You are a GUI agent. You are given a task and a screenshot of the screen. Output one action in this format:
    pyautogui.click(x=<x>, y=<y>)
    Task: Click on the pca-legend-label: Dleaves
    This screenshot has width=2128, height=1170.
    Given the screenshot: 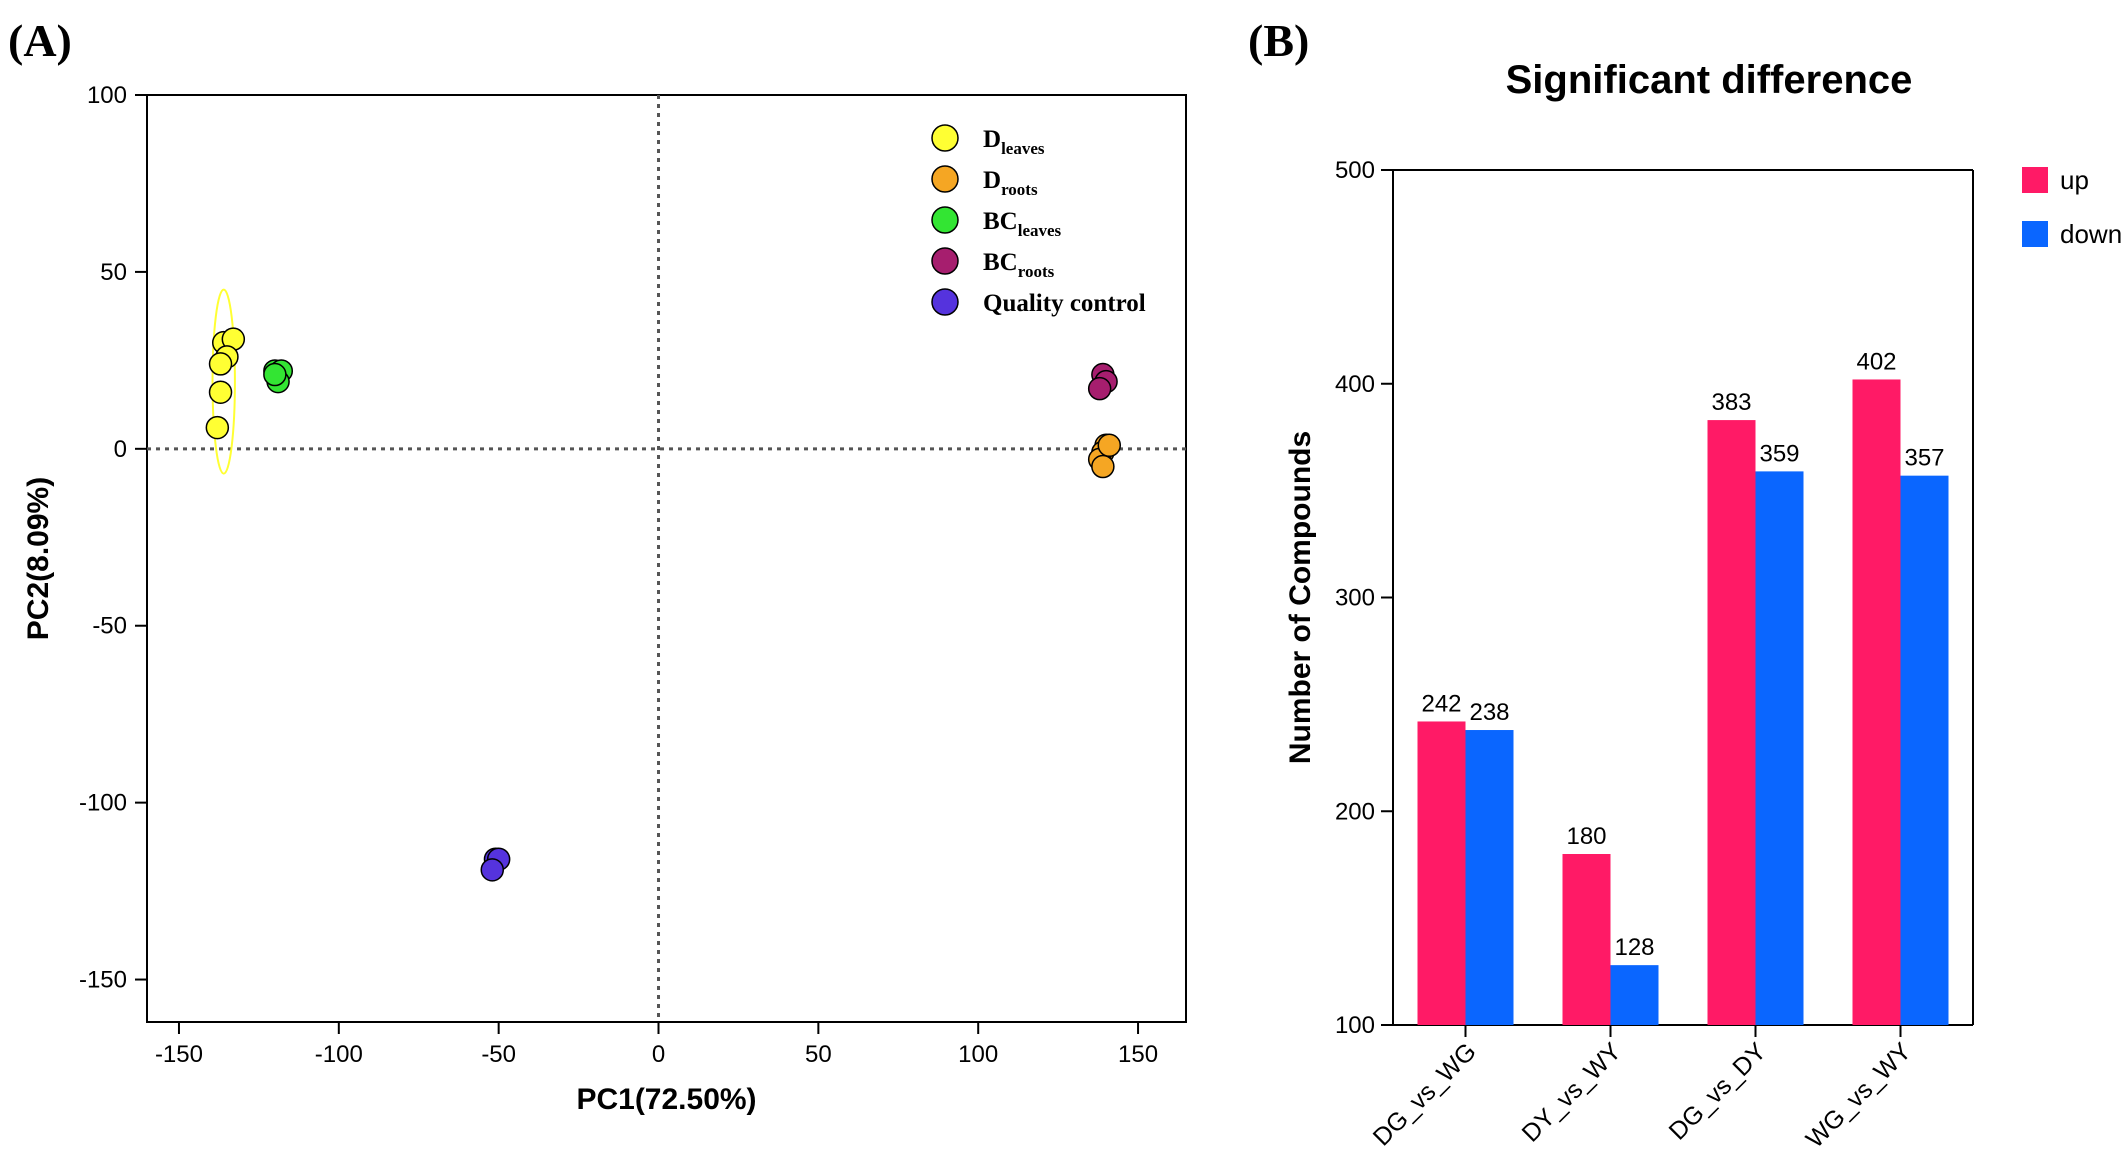 What is the action you would take?
    pyautogui.click(x=1014, y=142)
    